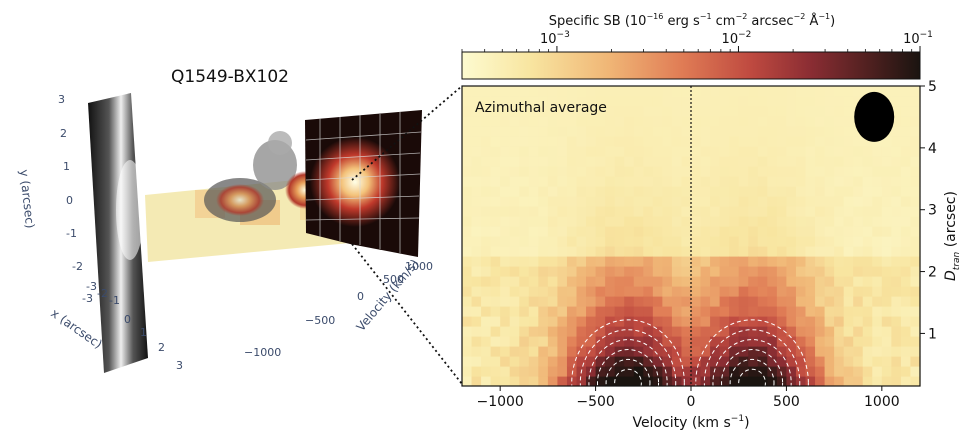 The height and width of the screenshot is (432, 965). I want to click on y-tick-label: -2, so click(77, 266).